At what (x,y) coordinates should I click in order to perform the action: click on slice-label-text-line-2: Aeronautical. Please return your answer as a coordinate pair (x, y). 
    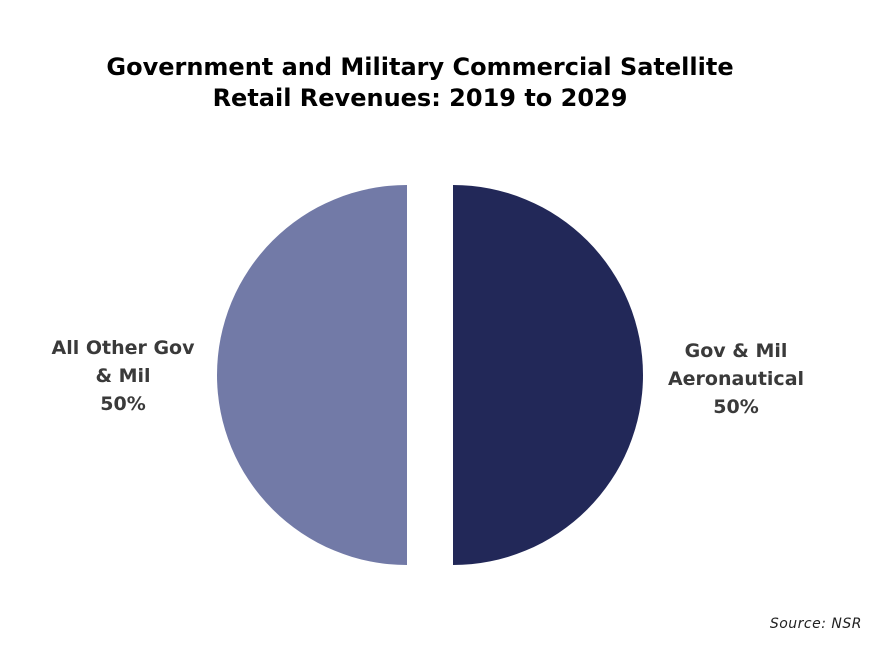
    Looking at the image, I should click on (736, 379).